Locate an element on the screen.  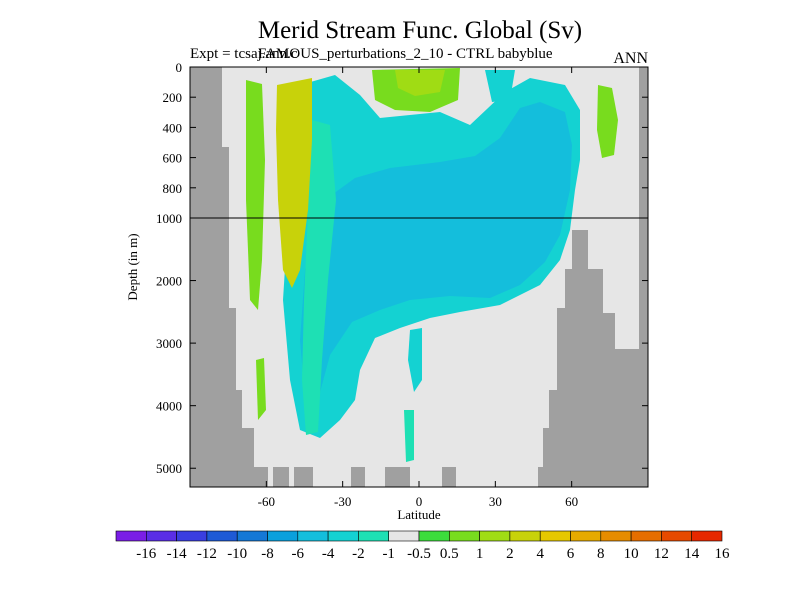
field-2-southern-column is located at coordinates (294, 183).